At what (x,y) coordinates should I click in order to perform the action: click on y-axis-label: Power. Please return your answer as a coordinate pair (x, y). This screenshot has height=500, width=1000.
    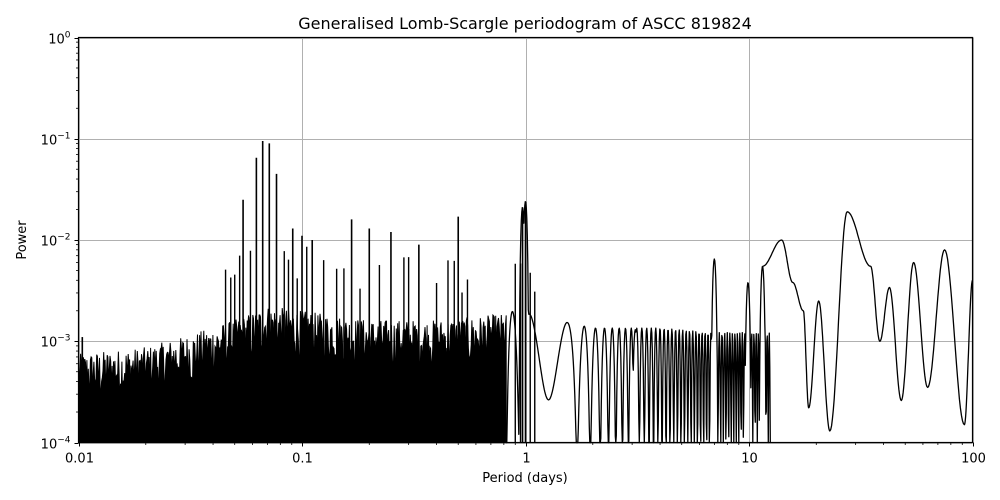
    Looking at the image, I should click on (22, 240).